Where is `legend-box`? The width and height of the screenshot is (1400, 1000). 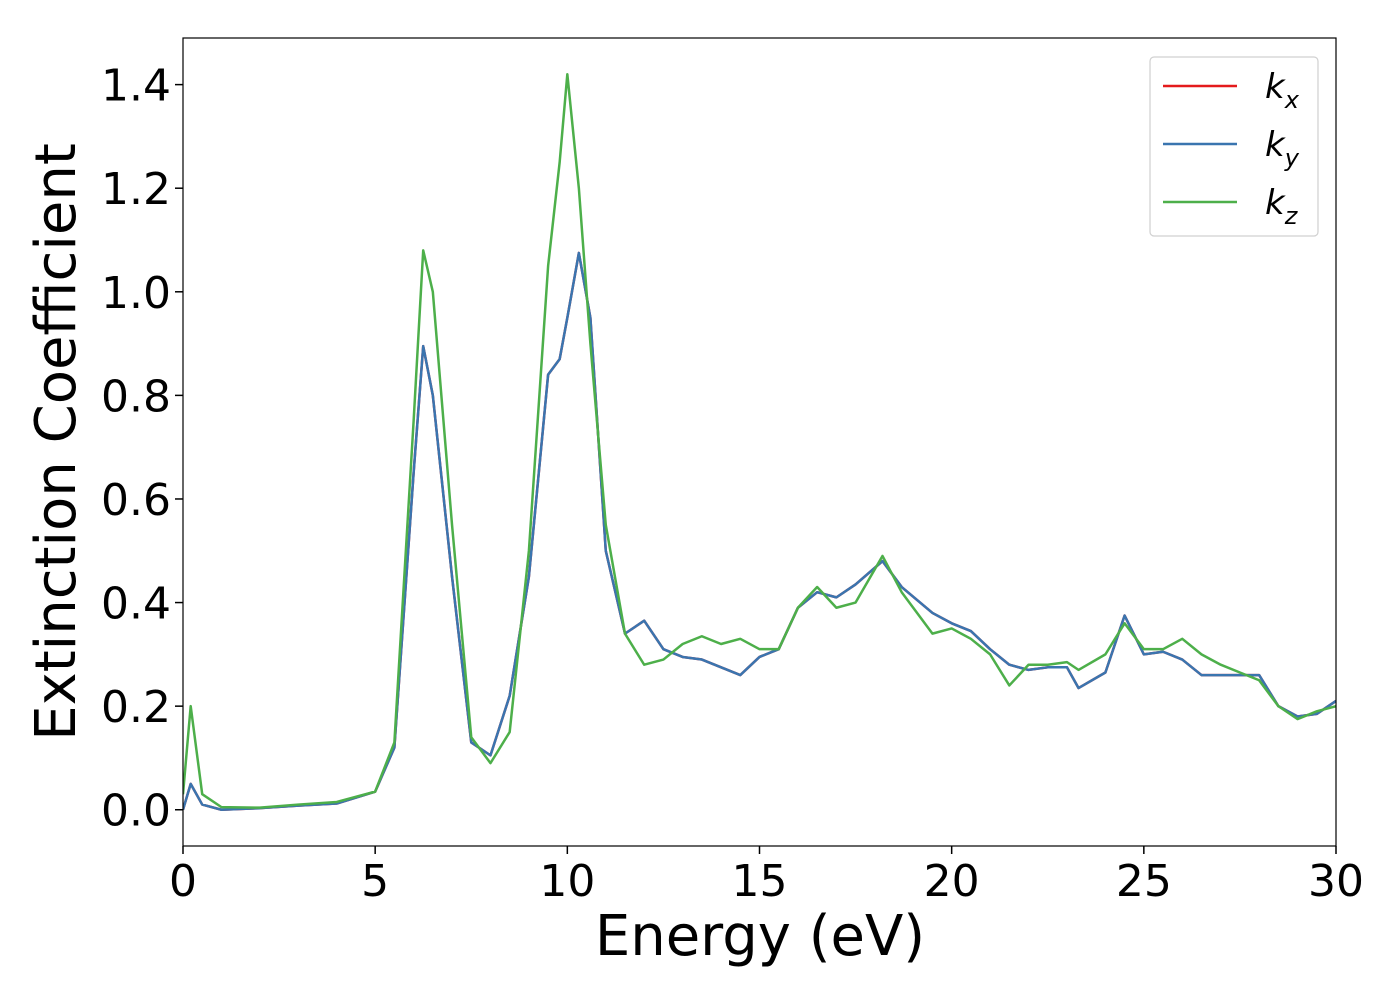
legend-box is located at coordinates (1234, 146).